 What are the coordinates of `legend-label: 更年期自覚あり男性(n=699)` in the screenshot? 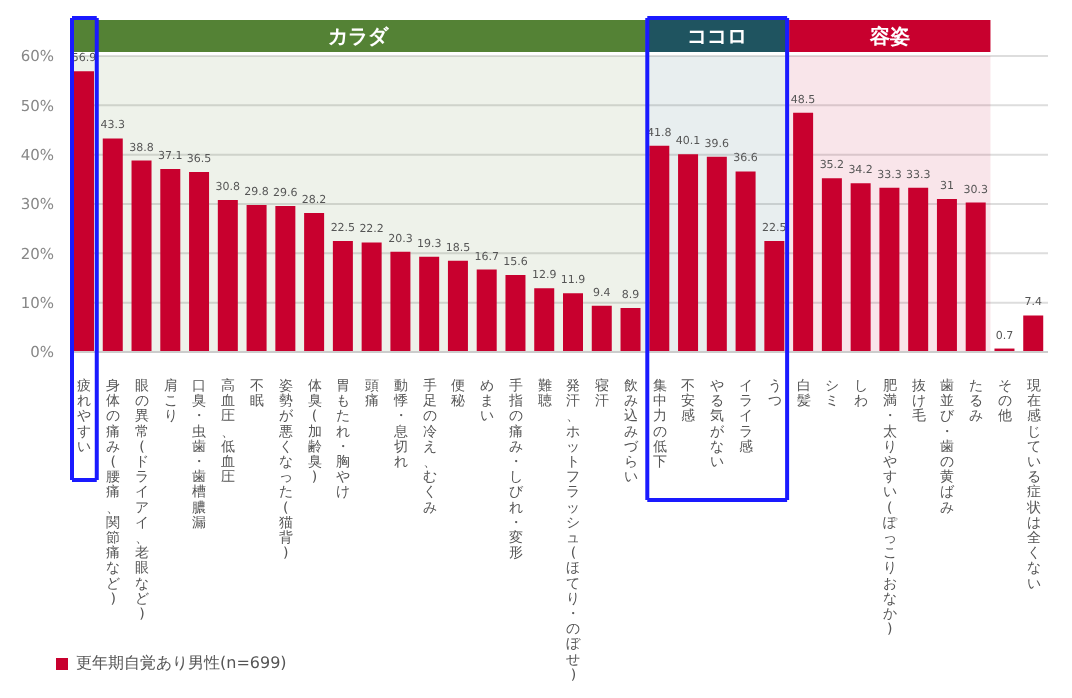 It's located at (181, 663).